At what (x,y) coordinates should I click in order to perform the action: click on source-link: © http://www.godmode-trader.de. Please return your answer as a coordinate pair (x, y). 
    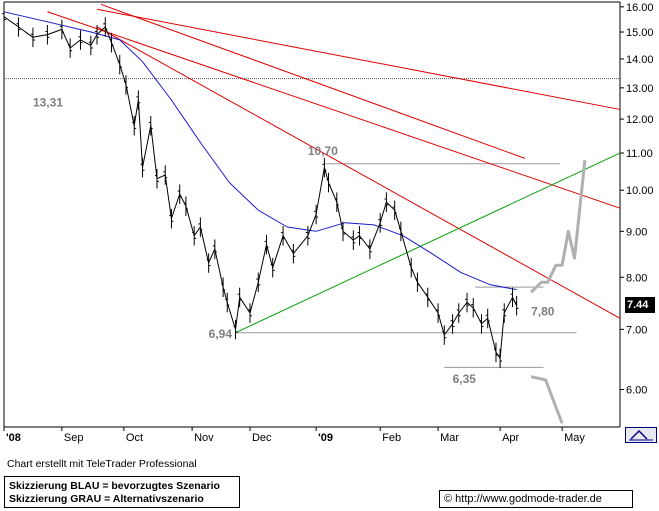
    Looking at the image, I should click on (536, 499).